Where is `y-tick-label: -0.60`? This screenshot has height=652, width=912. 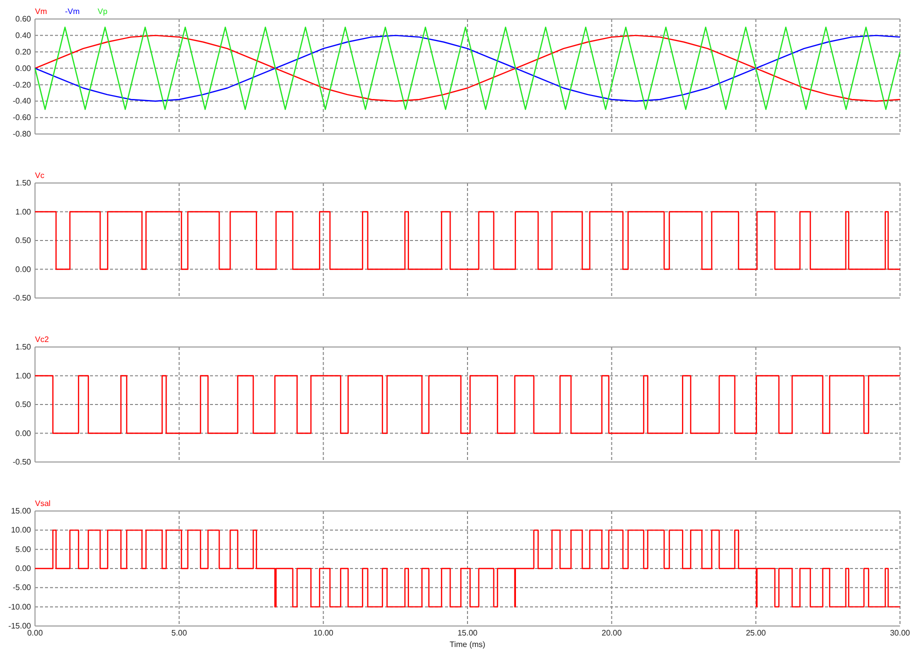
y-tick-label: -0.60 is located at coordinates (22, 117).